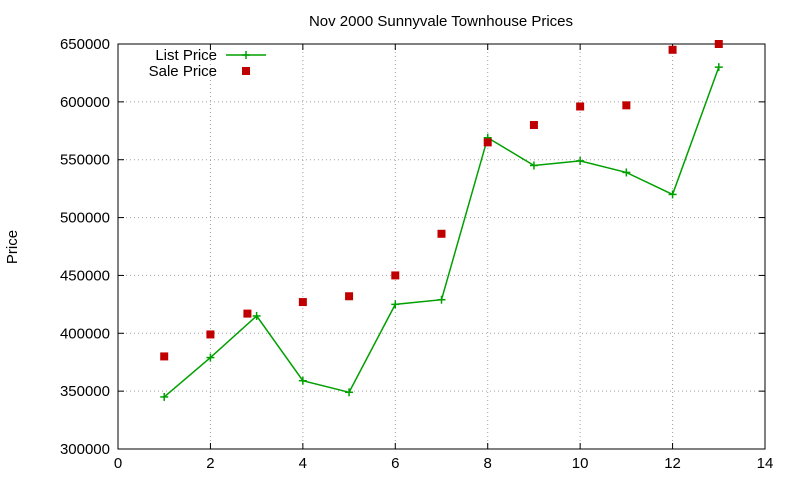 This screenshot has width=800, height=480. Describe the element at coordinates (303, 463) in the screenshot. I see `x-tick-label: 4` at that location.